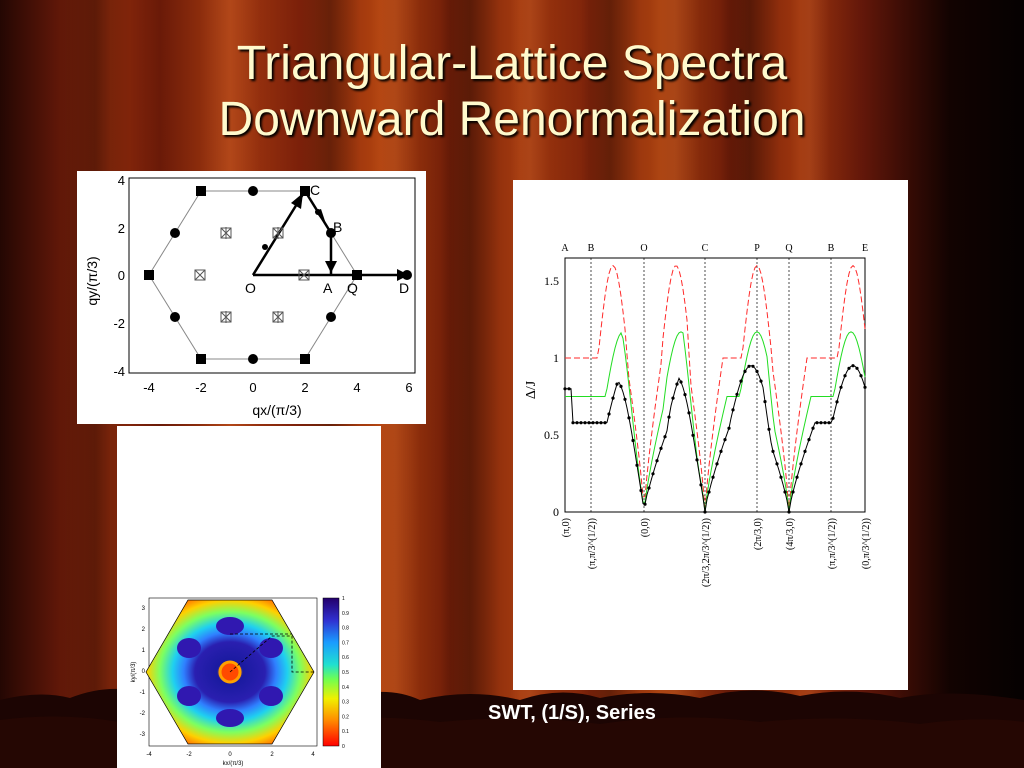 This screenshot has height=768, width=1024. Describe the element at coordinates (345, 629) in the screenshot. I see `colorbar-tick: 0.8` at that location.